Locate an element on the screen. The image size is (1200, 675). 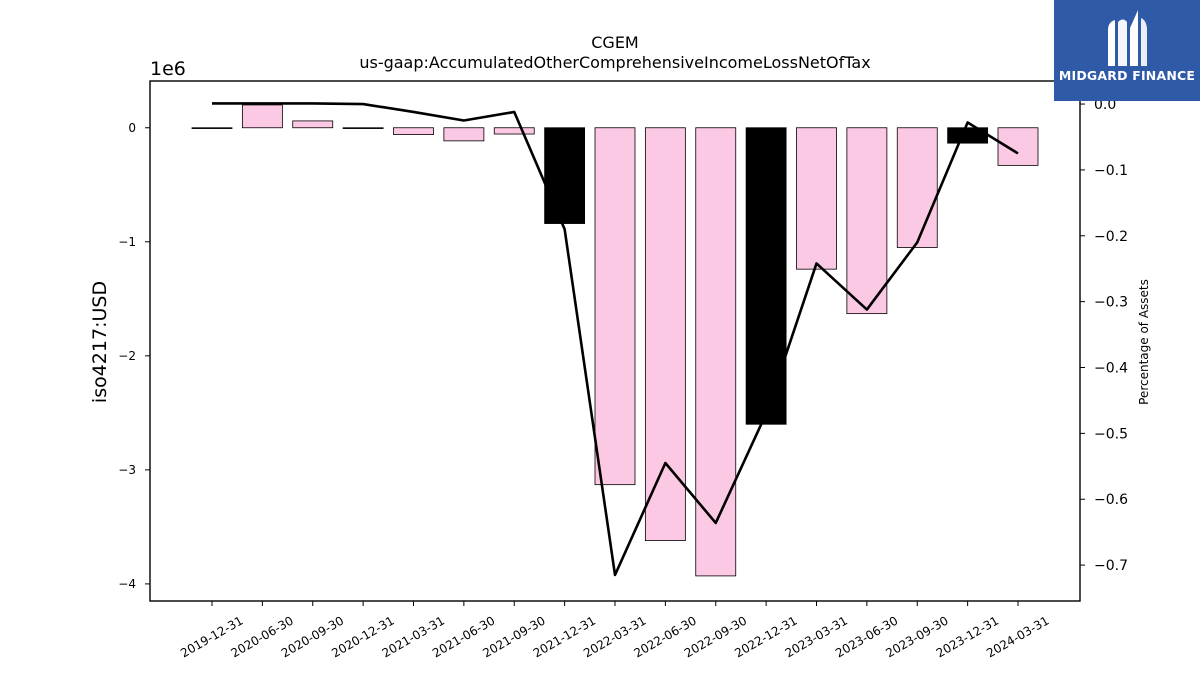
y2-axis-label: Percentage of Assets is located at coordinates (1144, 342).